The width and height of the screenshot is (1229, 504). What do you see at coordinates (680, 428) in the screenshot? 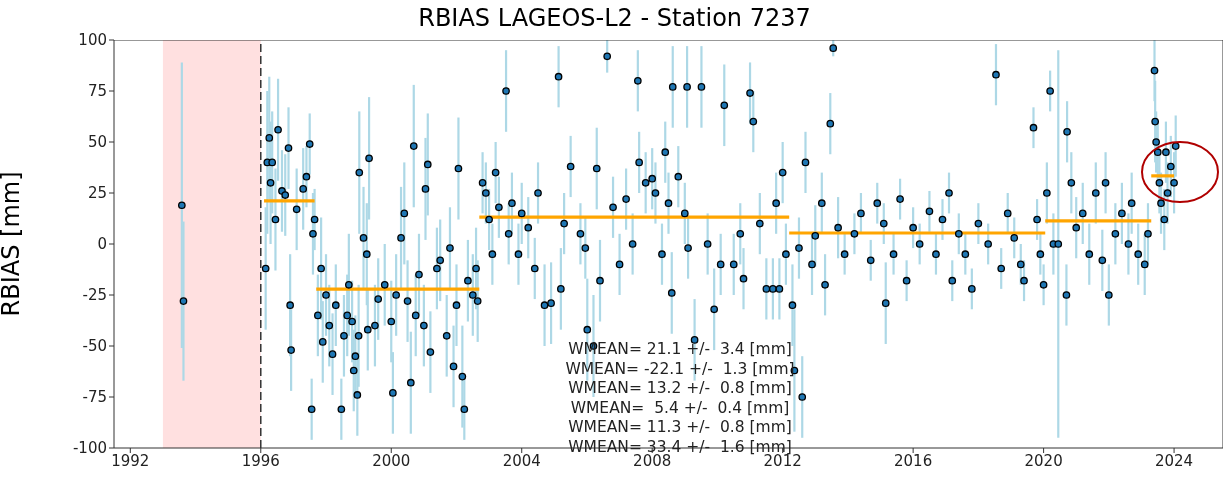
I see `annotation: WMEAN= 11.3 +/- 0.8 [mm]` at bounding box center [680, 428].